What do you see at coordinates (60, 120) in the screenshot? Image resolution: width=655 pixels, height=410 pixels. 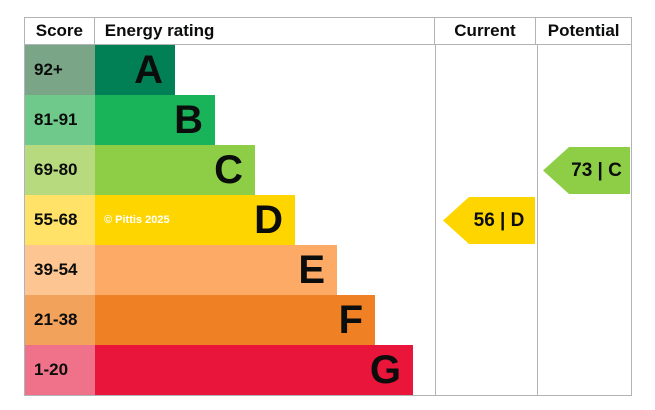 I see `band-score-b: 81-91` at bounding box center [60, 120].